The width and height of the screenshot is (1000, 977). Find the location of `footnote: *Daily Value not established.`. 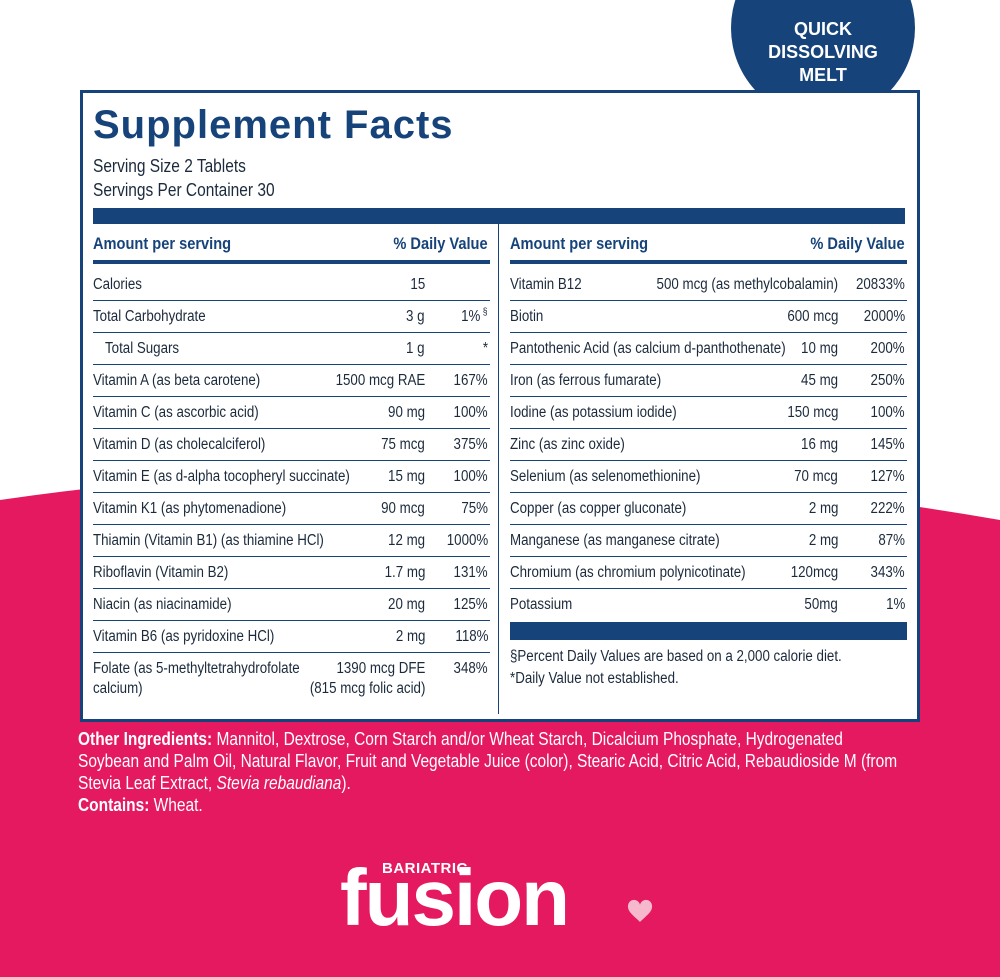

footnote: *Daily Value not established. is located at coordinates (594, 678).